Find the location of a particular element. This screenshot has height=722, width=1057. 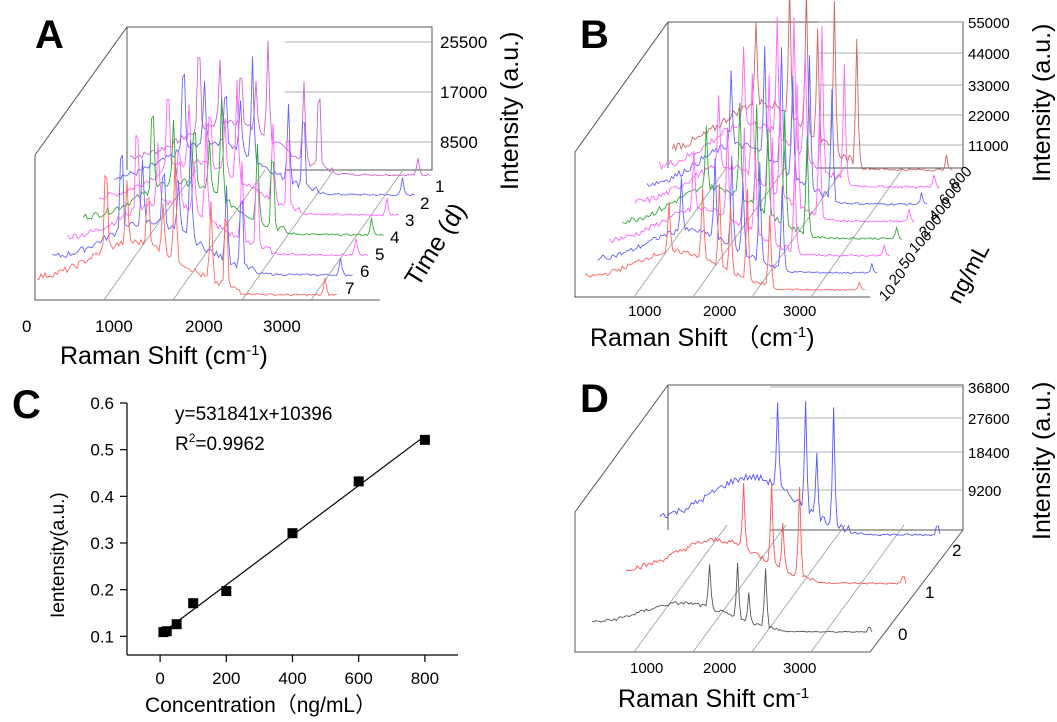

z-tick-label: 55000 is located at coordinates (989, 23).